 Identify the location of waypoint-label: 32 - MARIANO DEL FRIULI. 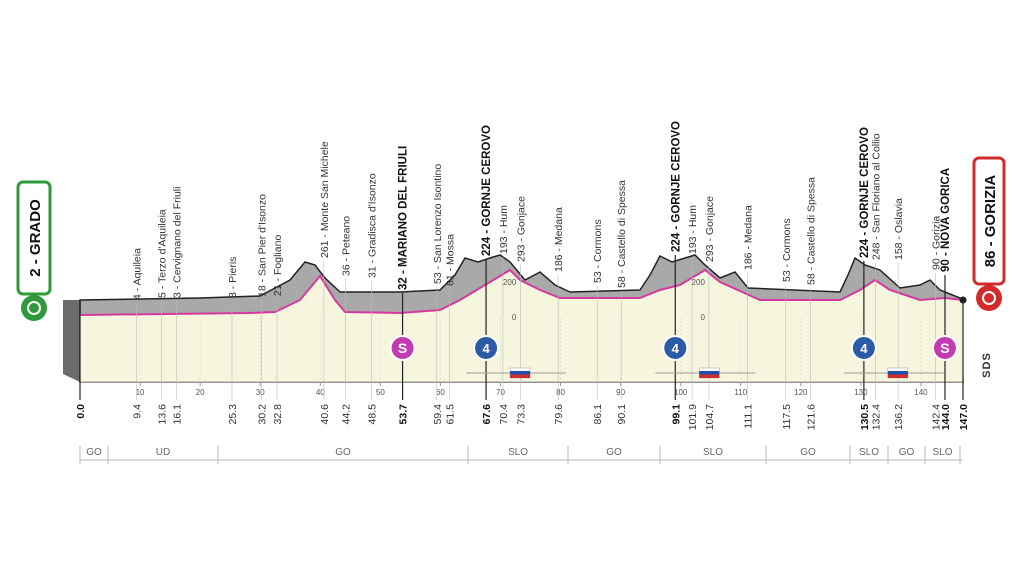
(404, 218).